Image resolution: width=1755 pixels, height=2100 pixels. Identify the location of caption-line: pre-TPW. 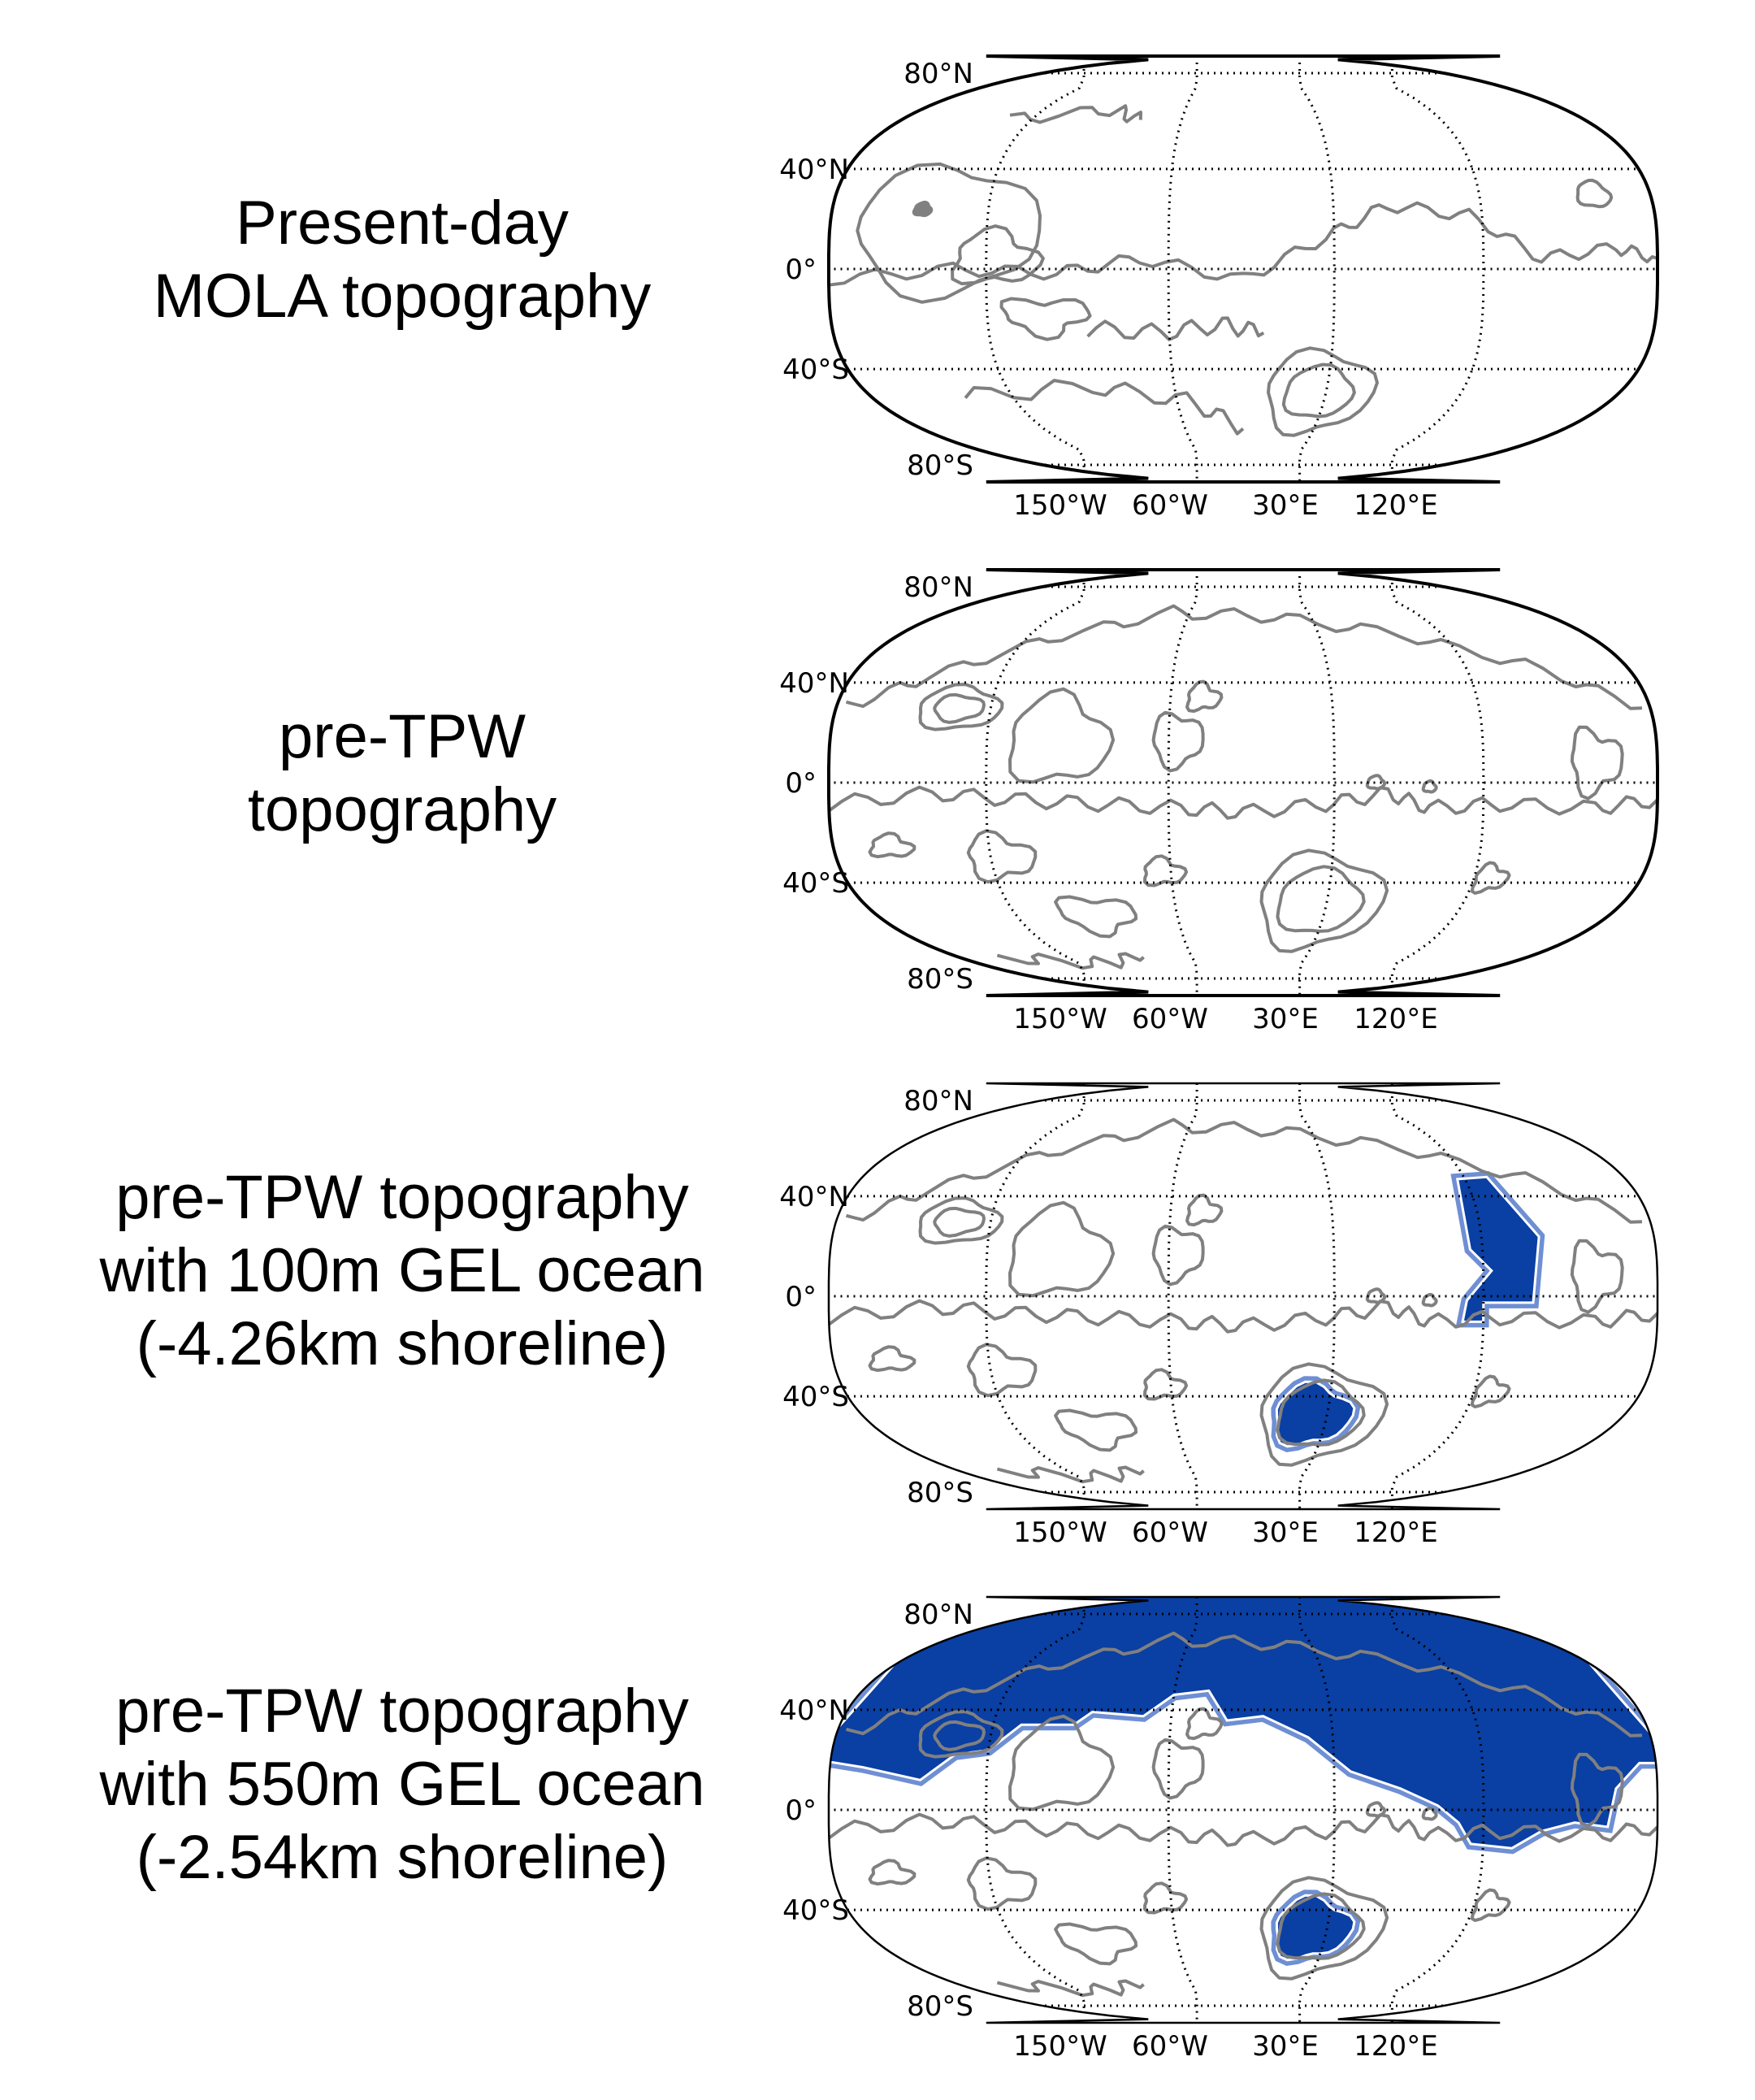
(402, 736).